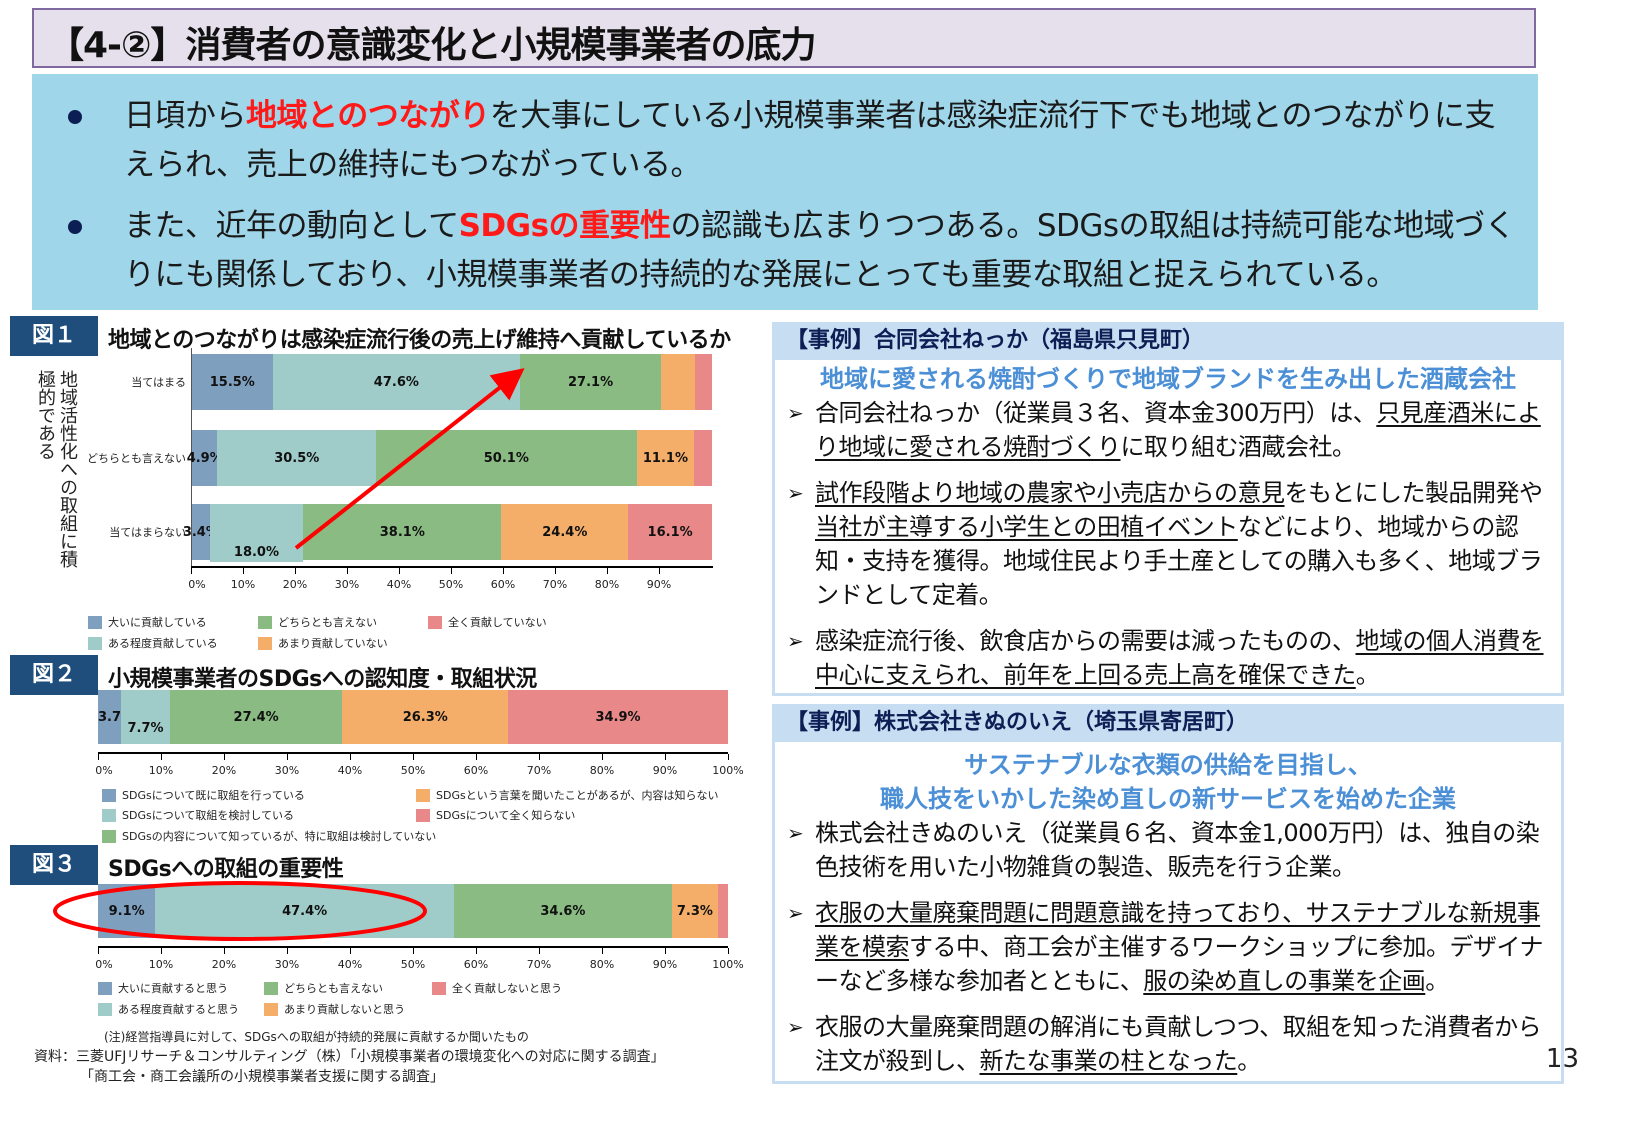 This screenshot has height=1125, width=1625. I want to click on bar-segment: 7.3%, so click(694, 911).